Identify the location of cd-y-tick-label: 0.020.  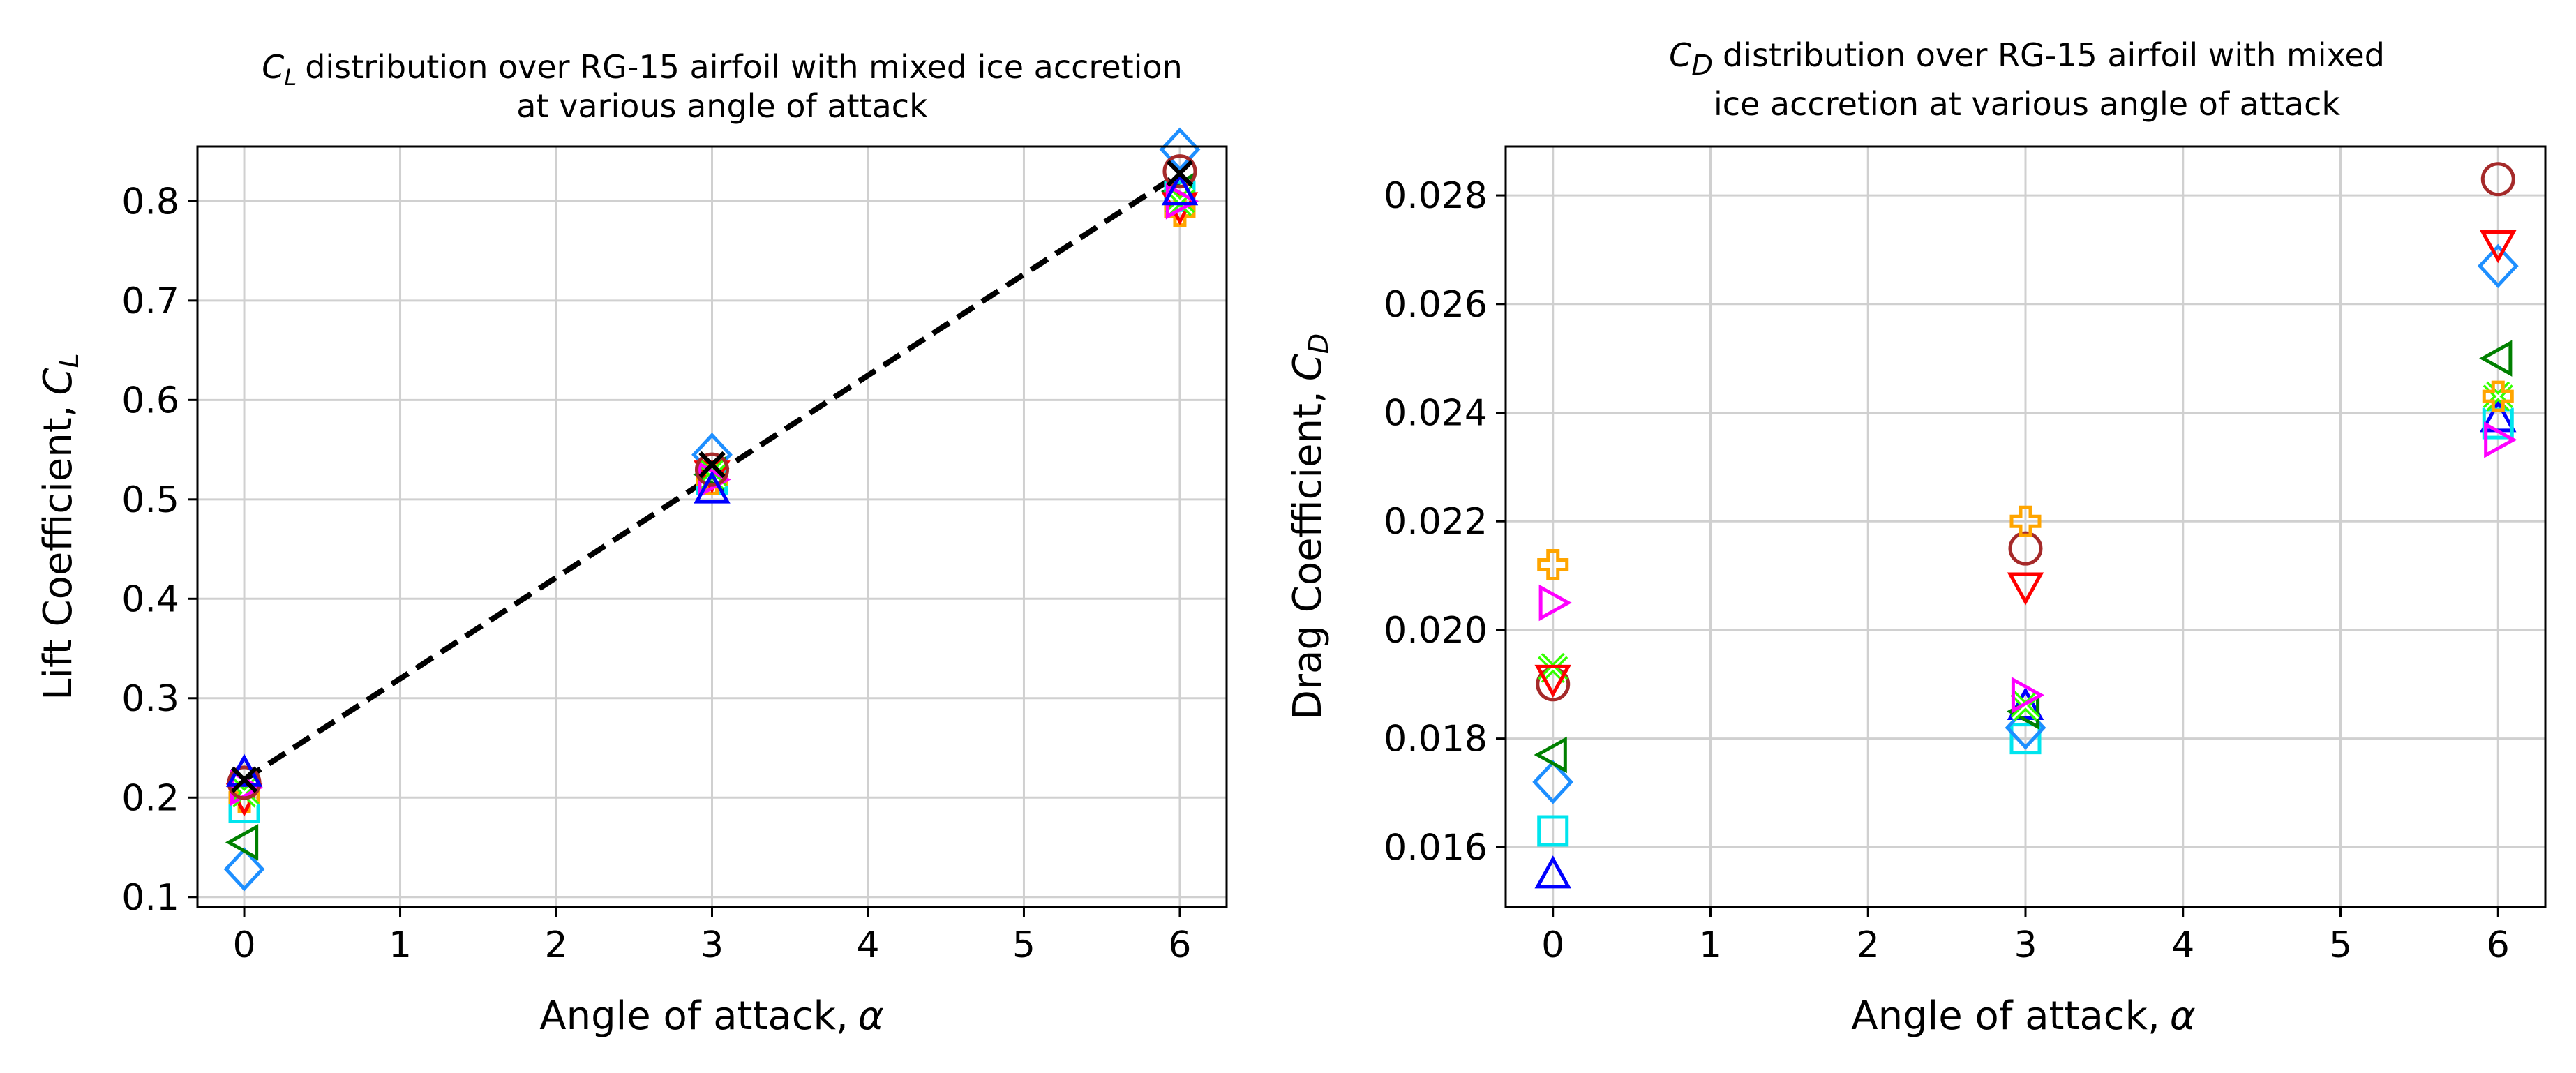
(1436, 631).